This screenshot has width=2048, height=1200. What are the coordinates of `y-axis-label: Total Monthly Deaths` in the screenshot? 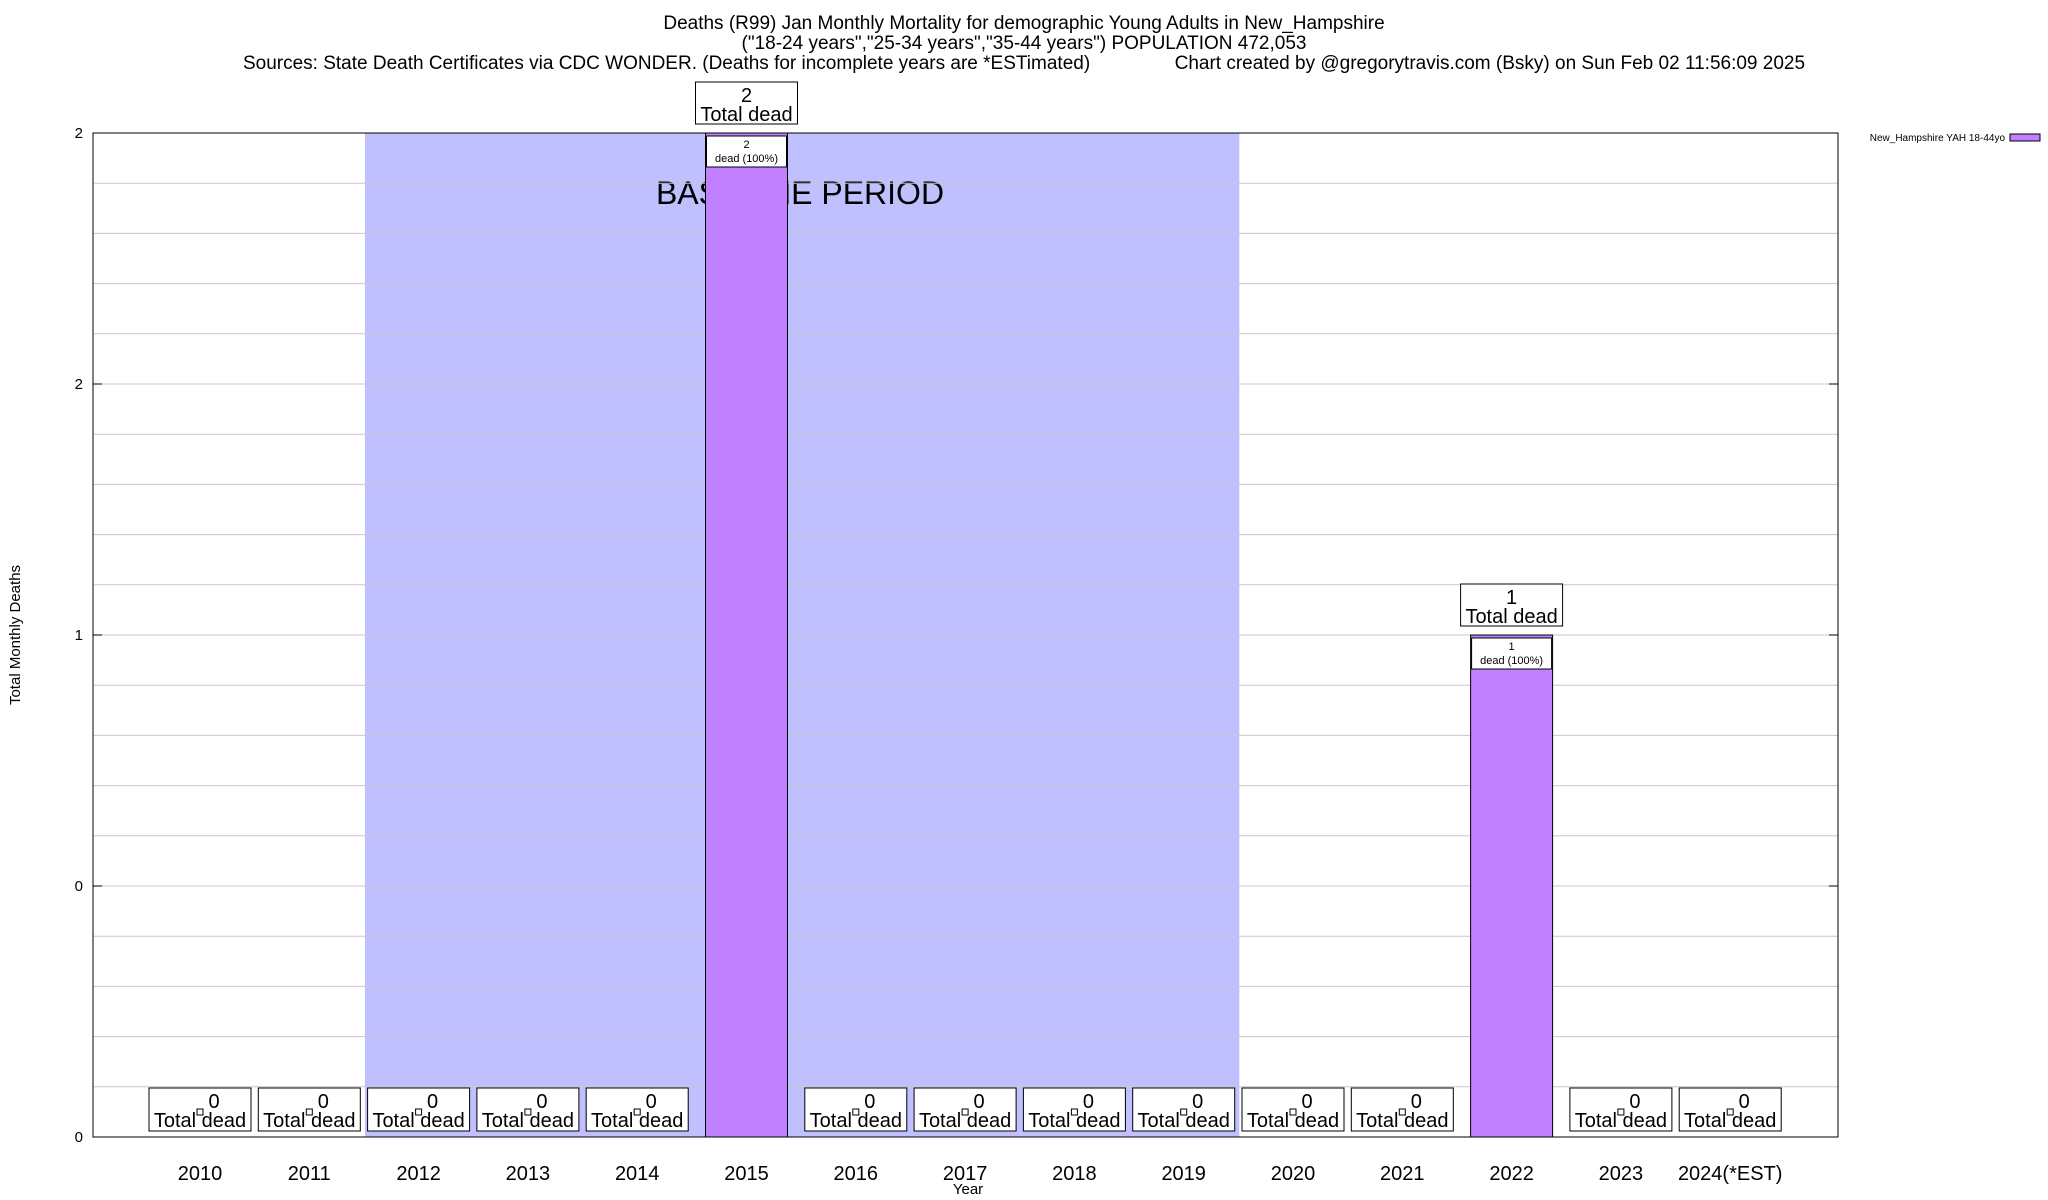 It's located at (15, 635).